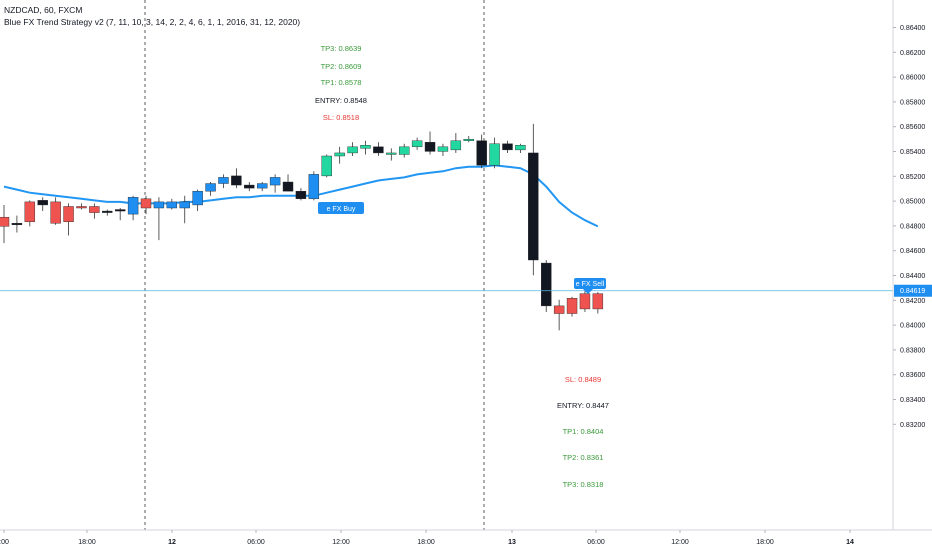  What do you see at coordinates (43, 10) in the screenshot?
I see `symbol-label: NZDCAD, 60, FXCM` at bounding box center [43, 10].